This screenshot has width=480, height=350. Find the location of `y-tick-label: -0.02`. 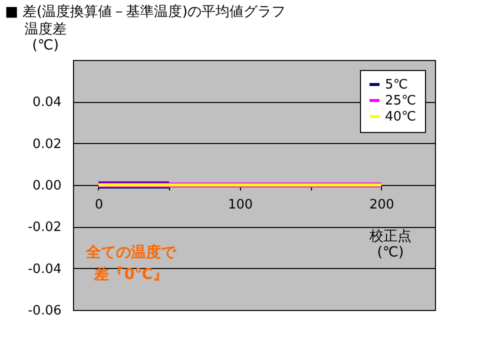

y-tick-label: -0.02 is located at coordinates (45, 228).